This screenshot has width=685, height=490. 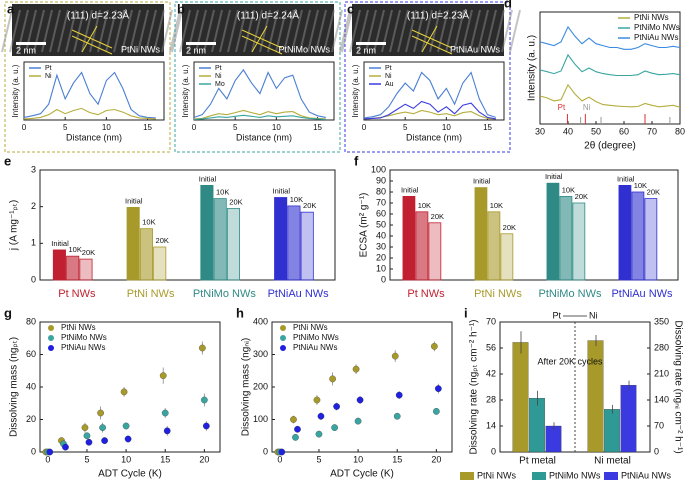 What do you see at coordinates (305, 49) in the screenshot?
I see `sample-label: PtNiMo NWs` at bounding box center [305, 49].